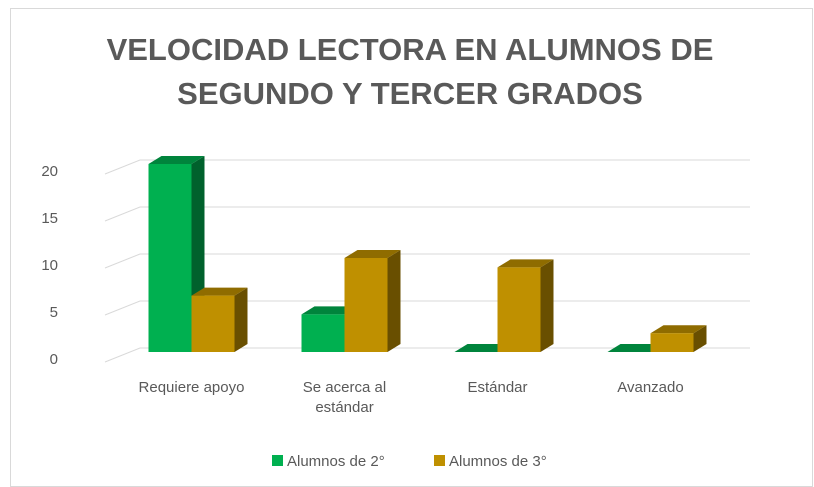  Describe the element at coordinates (49, 218) in the screenshot. I see `y-tick-label: 15` at that location.